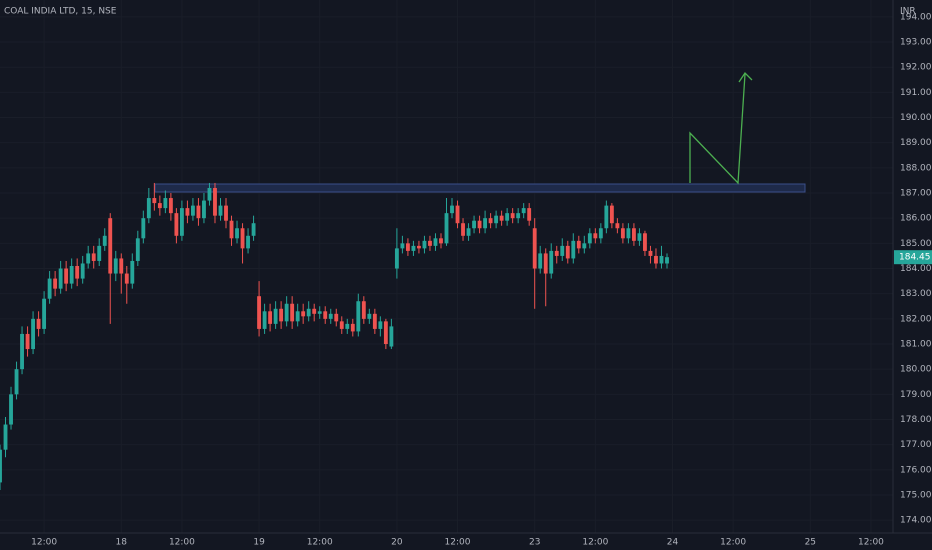 The width and height of the screenshot is (932, 550). What do you see at coordinates (916, 345) in the screenshot?
I see `y-tick-label: 181.00` at bounding box center [916, 345].